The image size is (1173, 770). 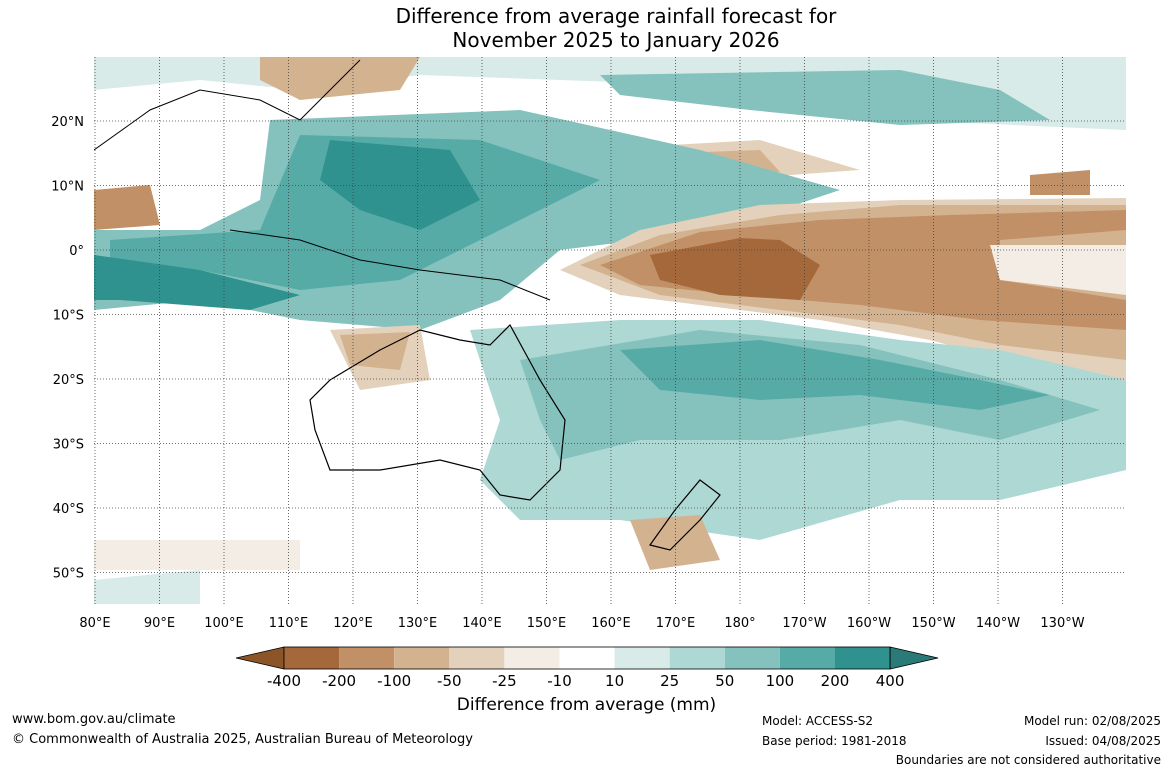 I want to click on model-run: Model run: 02/08/2025, so click(x=1092, y=721).